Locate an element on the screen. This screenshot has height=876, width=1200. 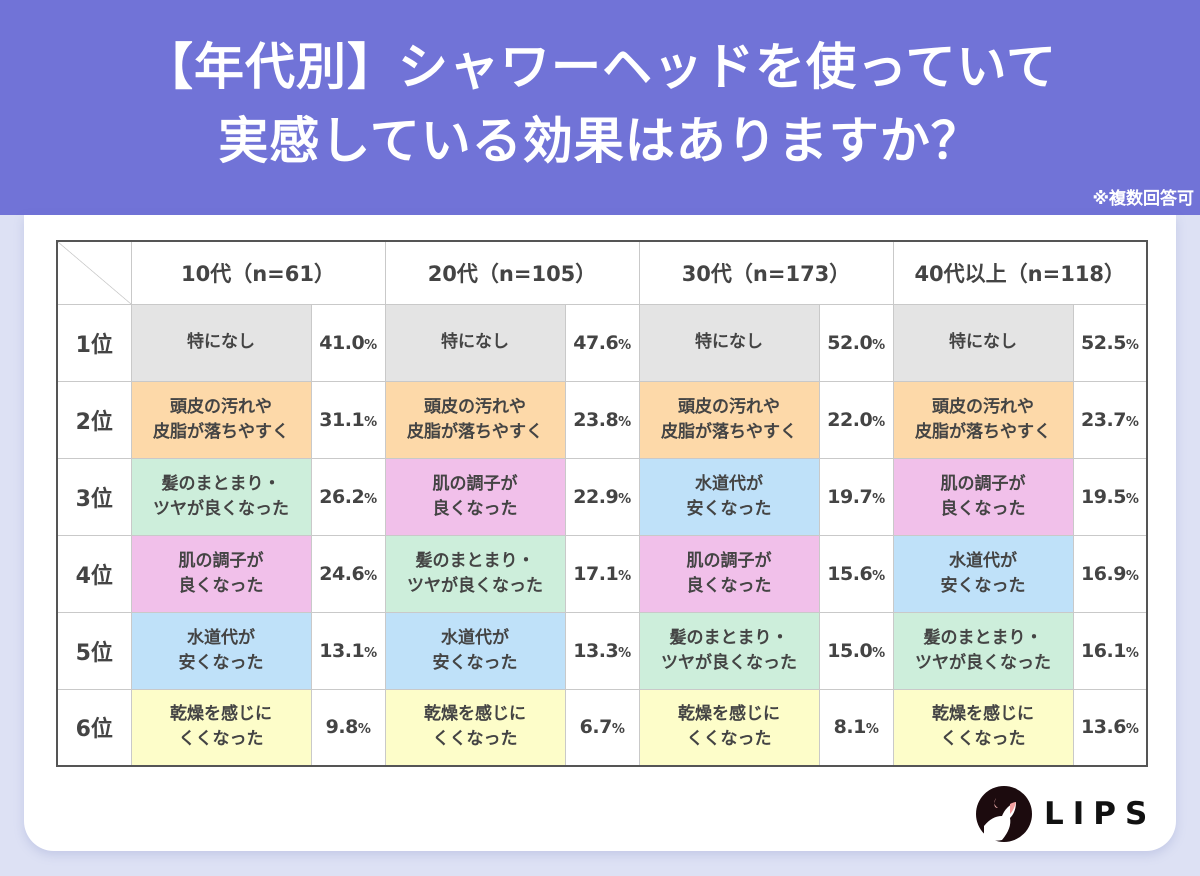
rank-label: 2位 is located at coordinates (94, 419).